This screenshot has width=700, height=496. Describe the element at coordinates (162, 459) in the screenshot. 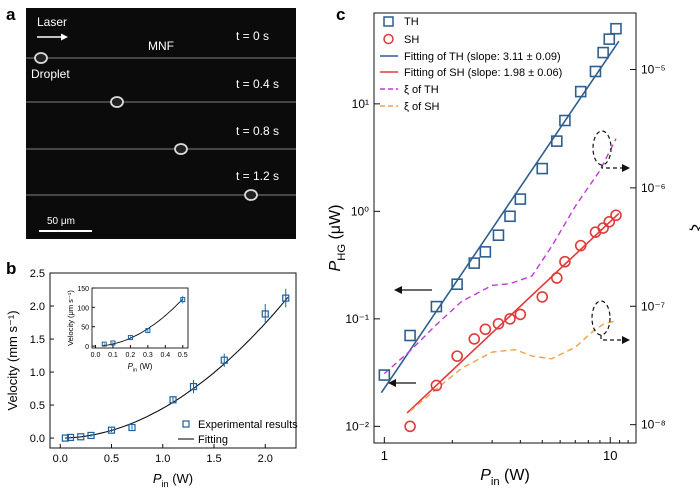

I see `x-tick-label: 1.0` at that location.